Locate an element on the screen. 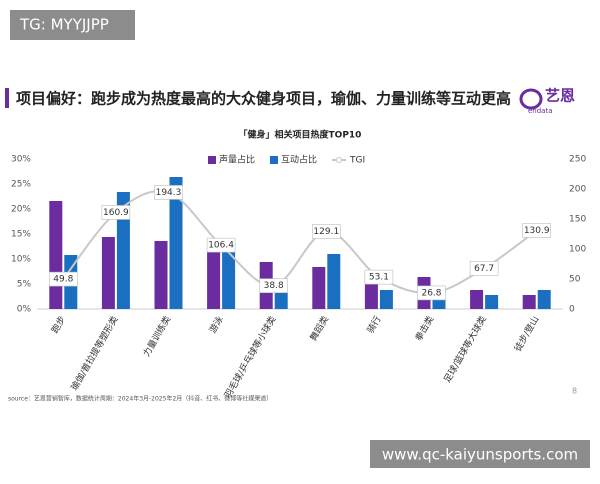 This screenshot has height=484, width=600. logo: 艺恩 is located at coordinates (560, 96).